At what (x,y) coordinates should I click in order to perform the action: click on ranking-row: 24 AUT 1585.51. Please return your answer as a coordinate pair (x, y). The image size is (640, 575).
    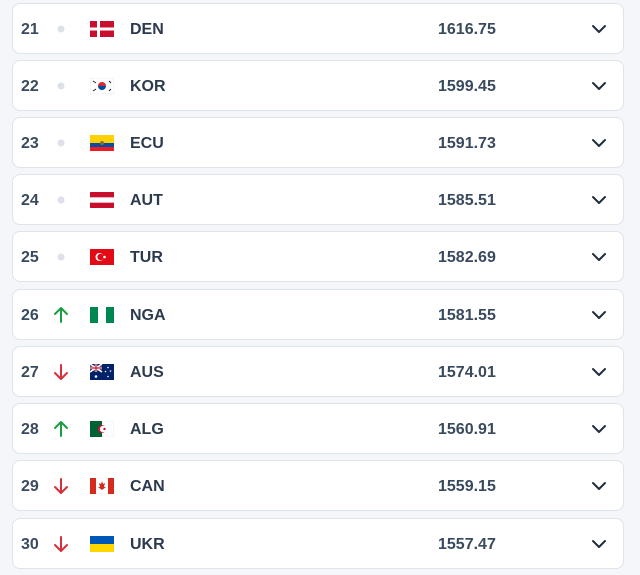
    Looking at the image, I should click on (318, 199).